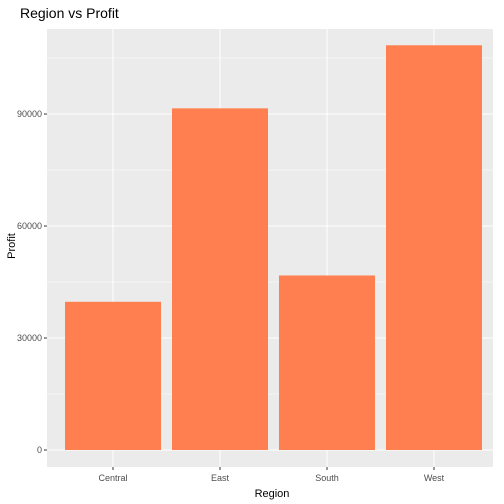 This screenshot has width=504, height=504. I want to click on x-tick-label: East, so click(220, 478).